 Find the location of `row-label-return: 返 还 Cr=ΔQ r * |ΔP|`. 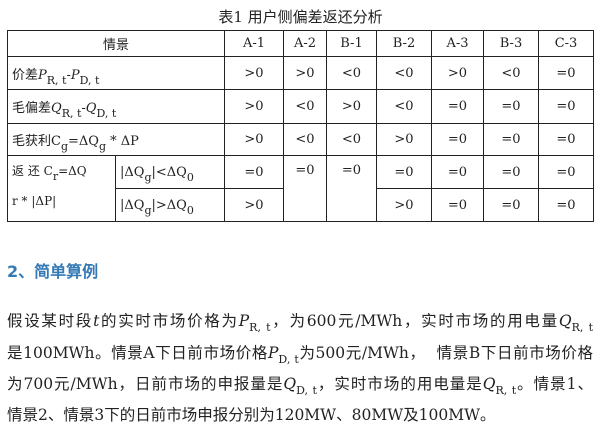

row-label-return: 返 还 Cr=ΔQ r * |ΔP| is located at coordinates (61, 188).